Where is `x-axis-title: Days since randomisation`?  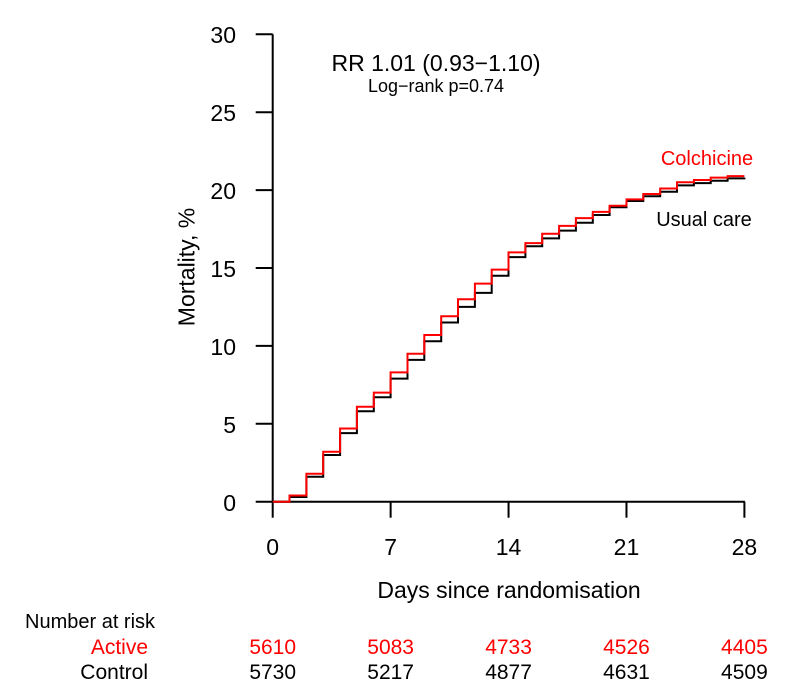 x-axis-title: Days since randomisation is located at coordinates (509, 590).